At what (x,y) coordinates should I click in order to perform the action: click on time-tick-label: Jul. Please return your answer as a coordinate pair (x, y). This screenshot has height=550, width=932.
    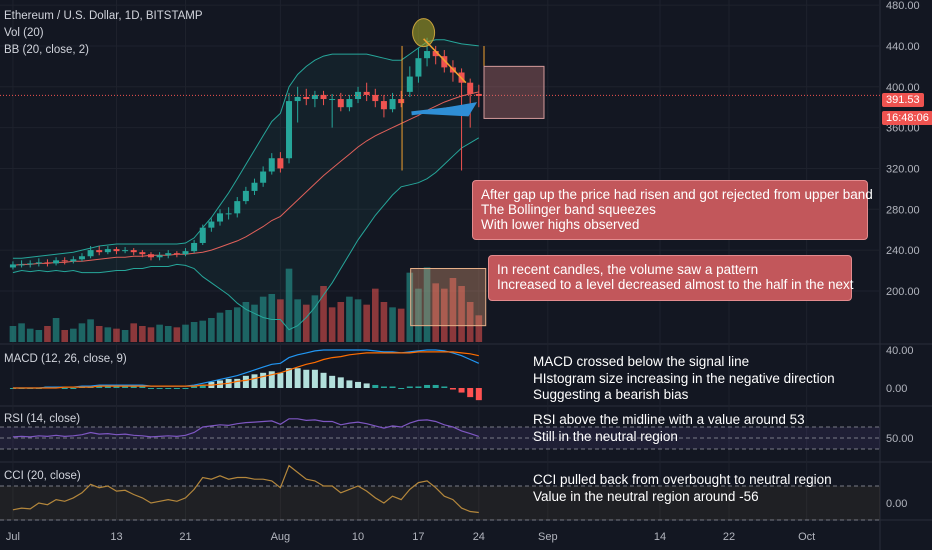
    Looking at the image, I should click on (13, 537).